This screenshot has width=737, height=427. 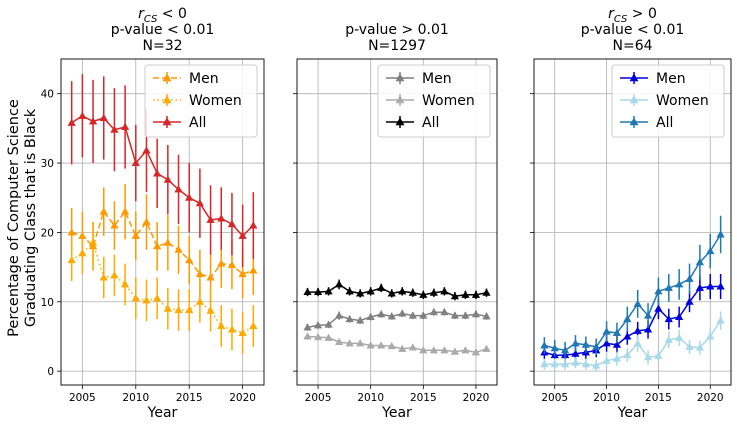 I want to click on y-tick-label: 0, so click(x=50, y=372).